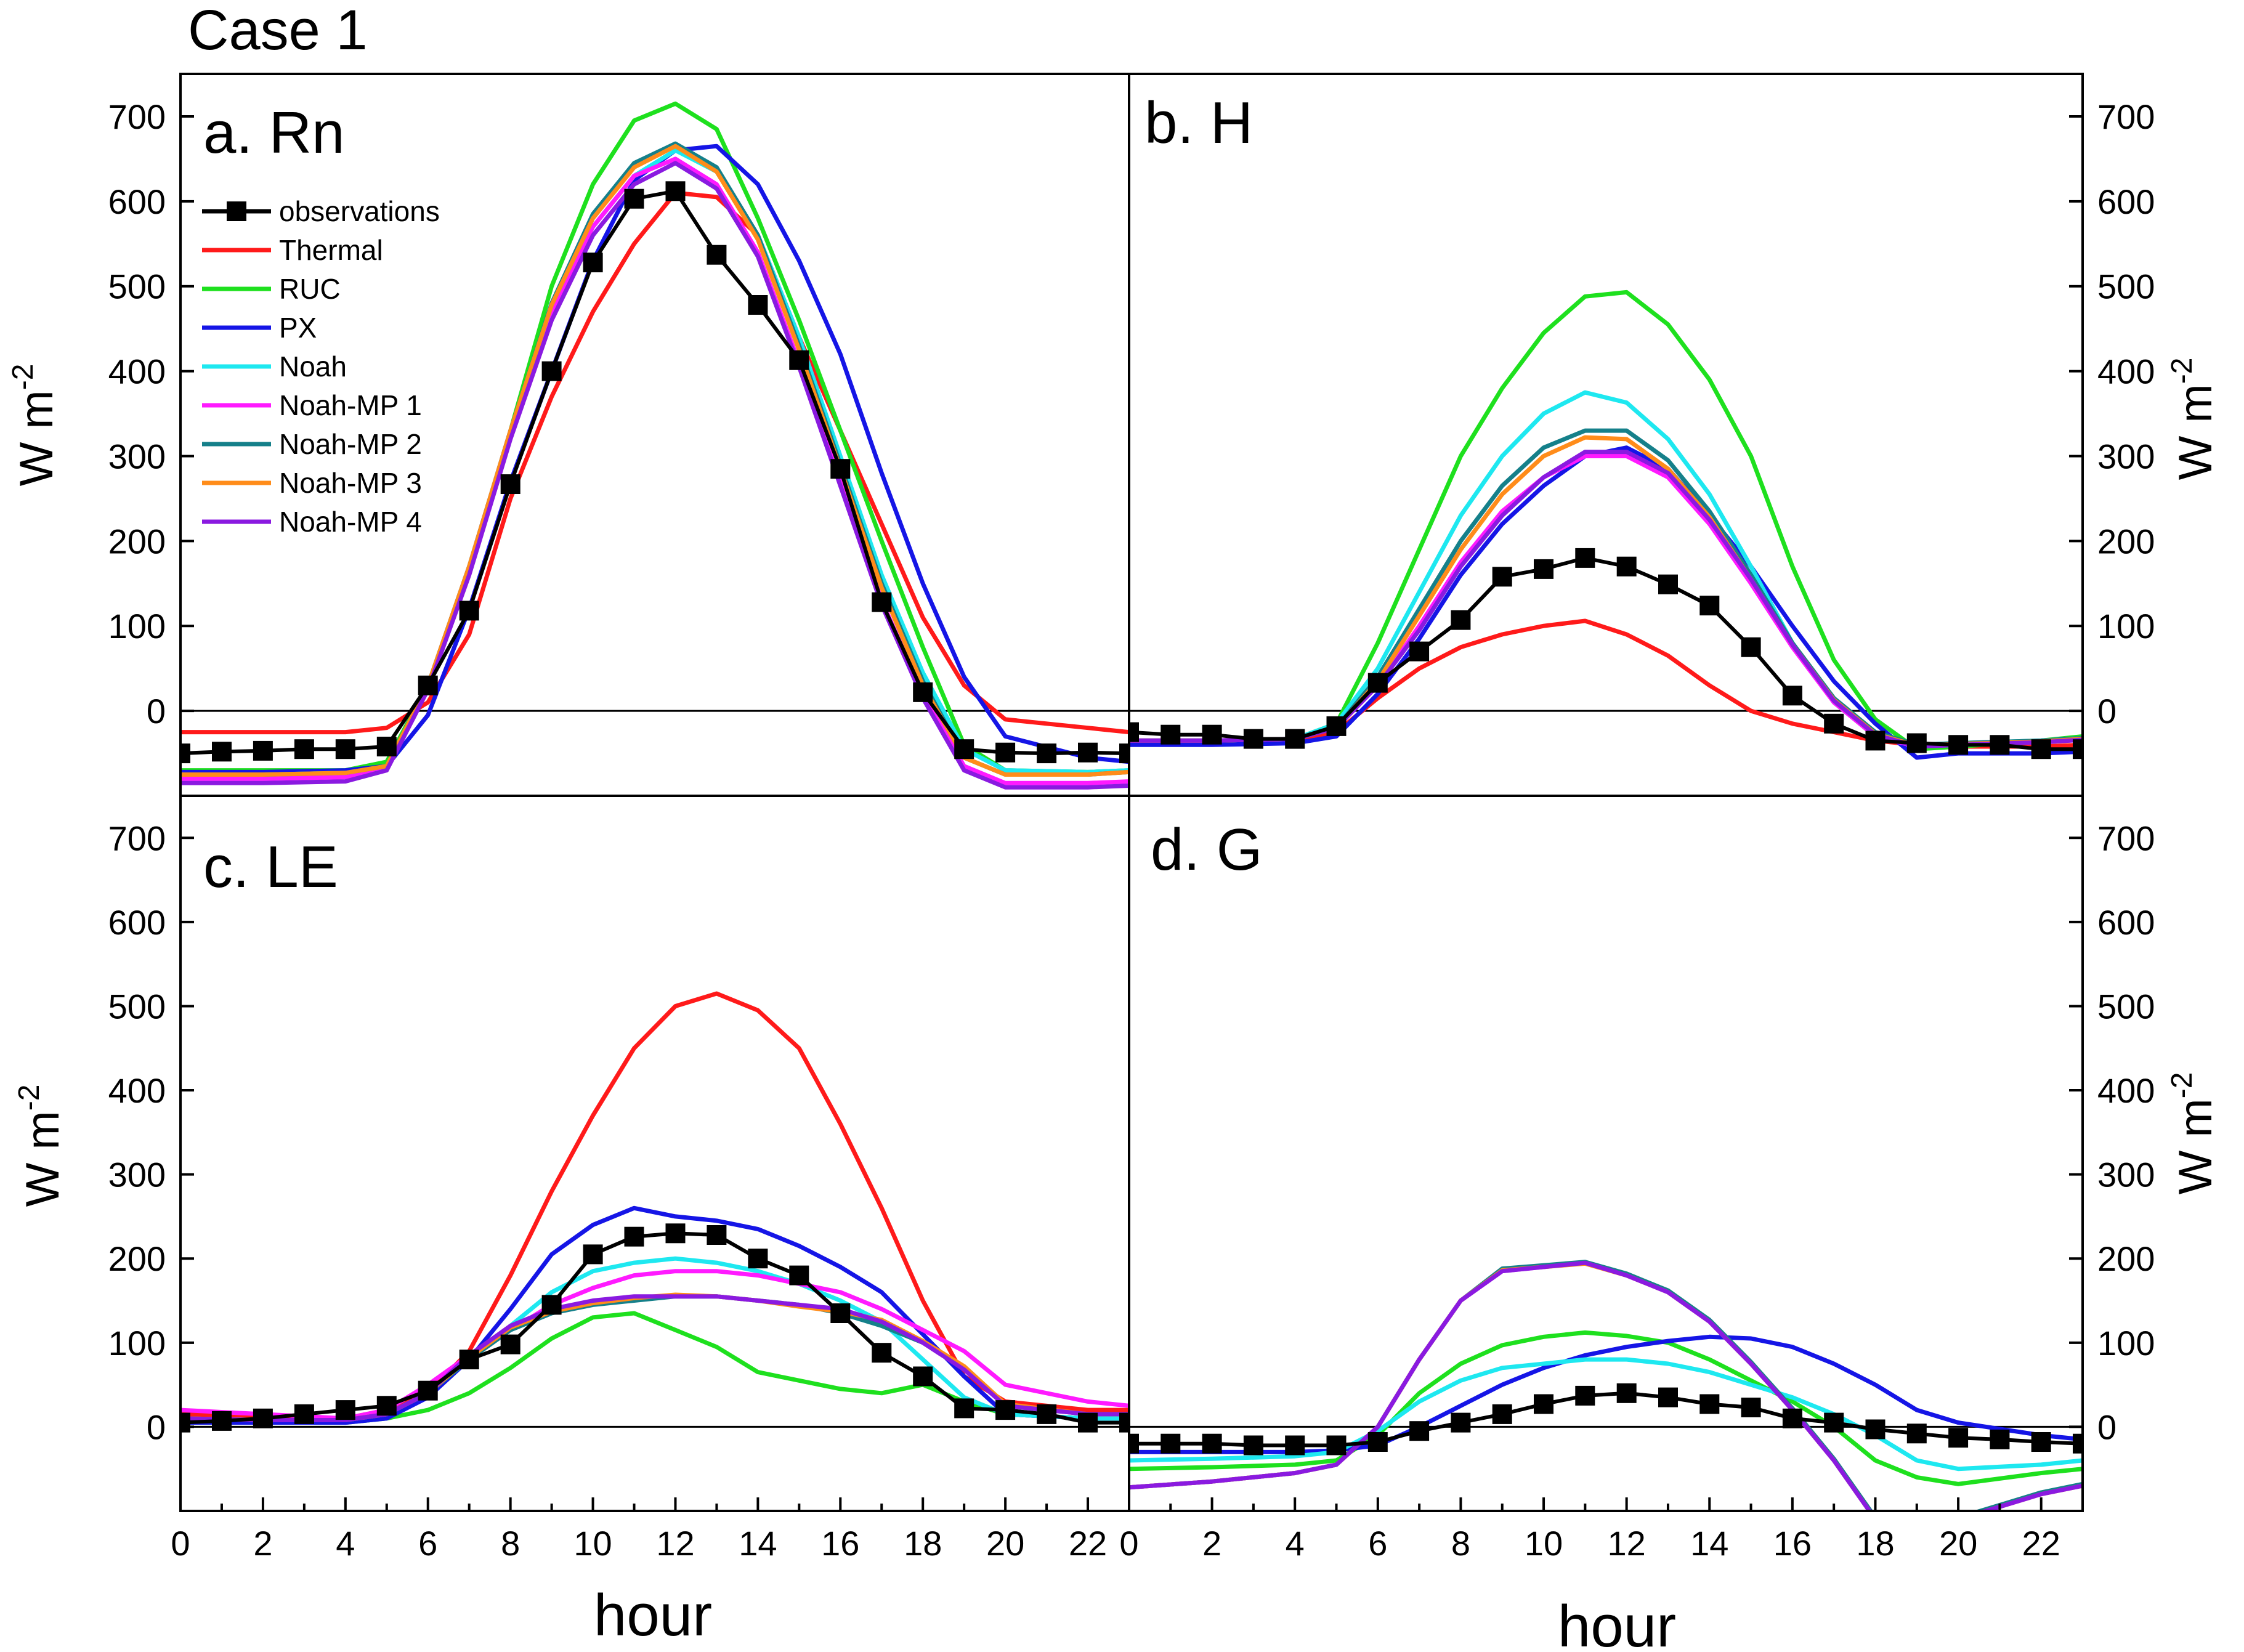 This screenshot has height=1652, width=2244. Describe the element at coordinates (310, 289) in the screenshot. I see `legend-label: RUC` at that location.